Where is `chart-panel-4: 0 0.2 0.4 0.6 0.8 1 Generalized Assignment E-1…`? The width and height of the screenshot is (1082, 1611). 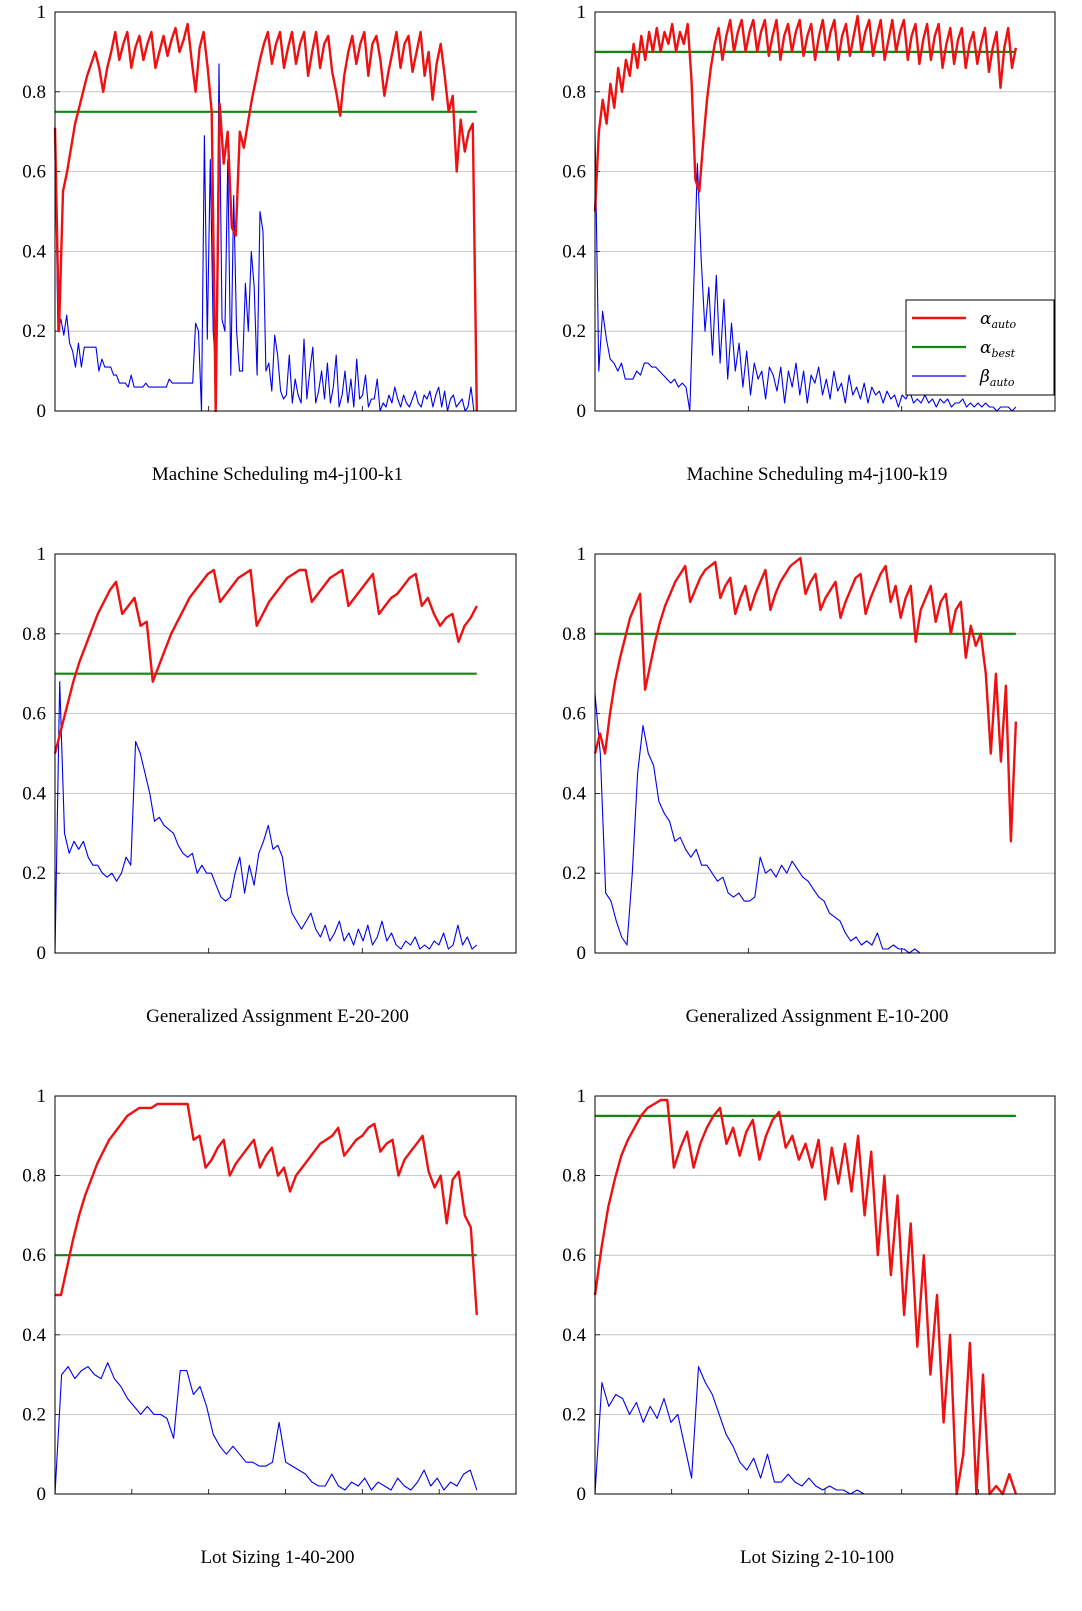 chart-panel-4: 0 0.2 0.4 0.6 0.8 1 Generalized Assignment E-1… is located at coordinates (809, 785).